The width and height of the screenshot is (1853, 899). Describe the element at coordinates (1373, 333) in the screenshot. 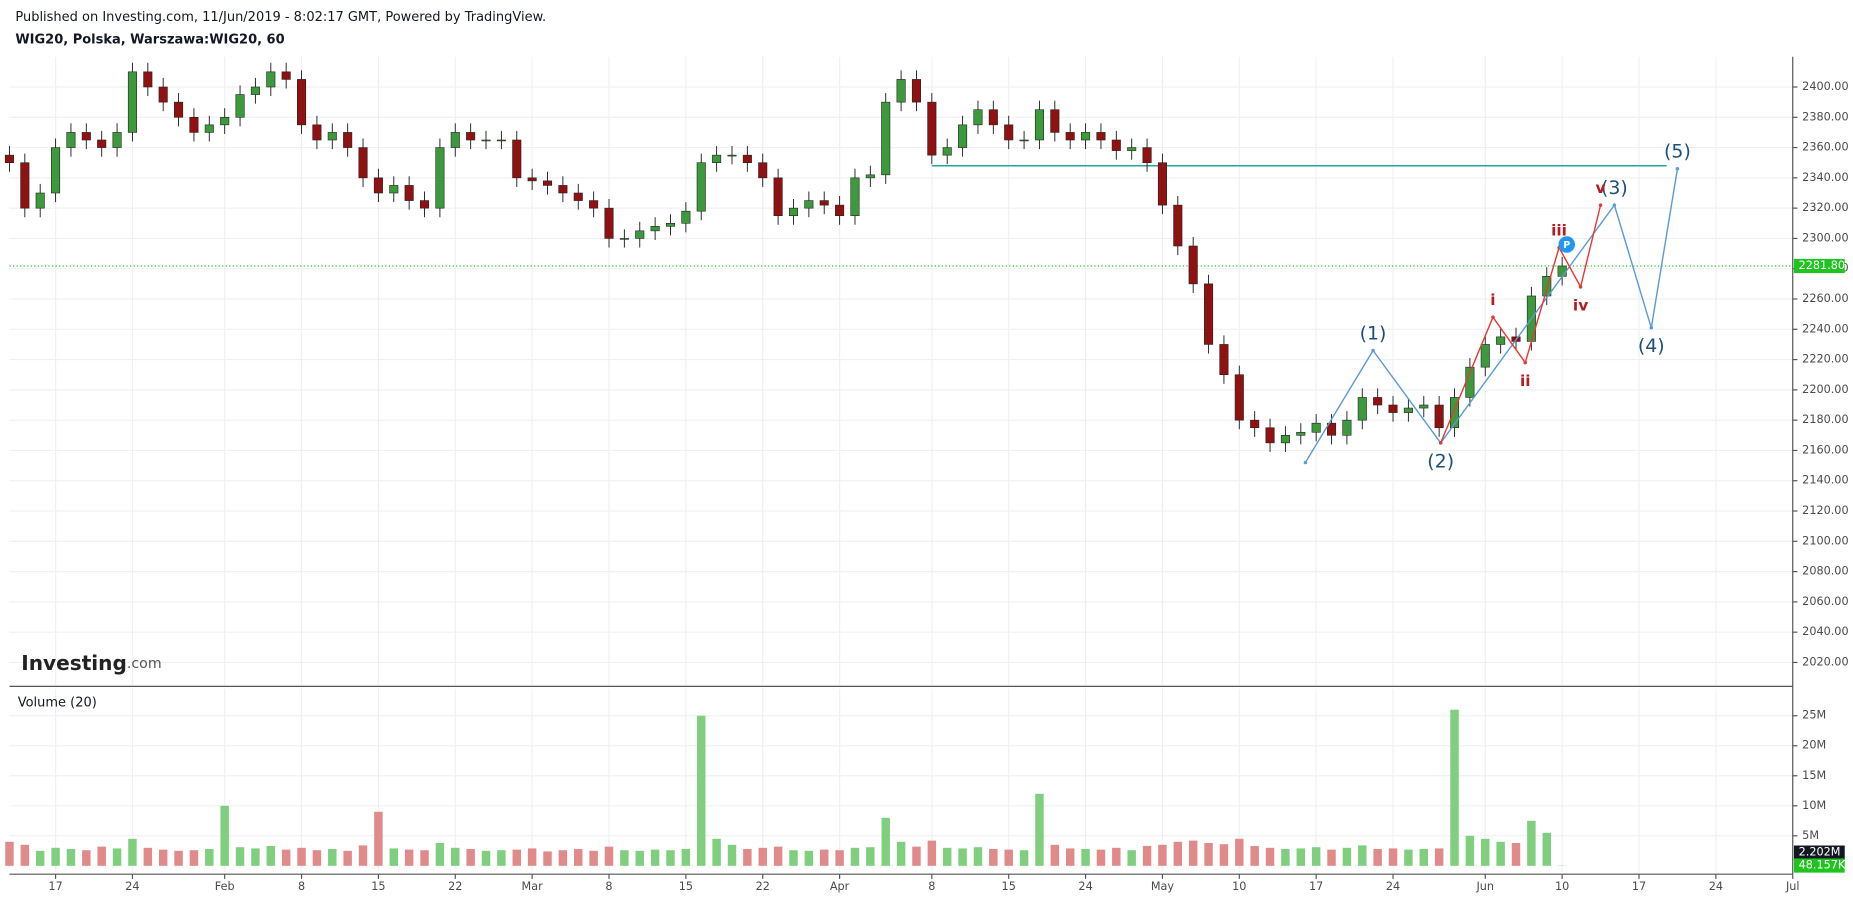

I see `wave-label: (1)` at that location.